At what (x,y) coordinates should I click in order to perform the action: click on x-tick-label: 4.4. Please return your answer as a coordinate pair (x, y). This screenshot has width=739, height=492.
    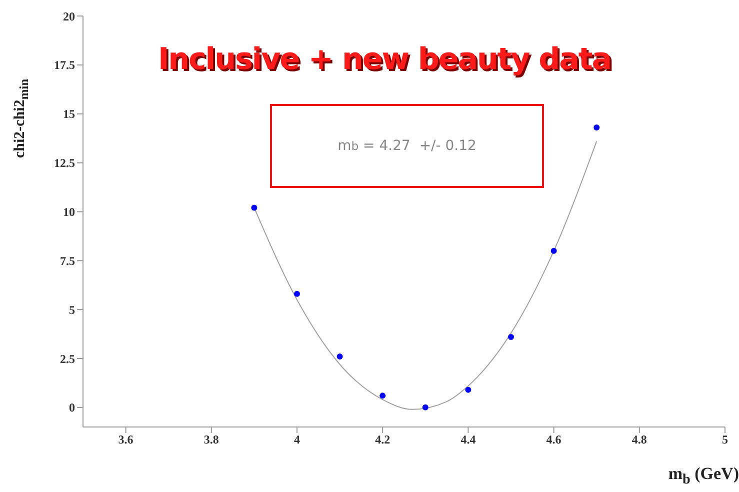
    Looking at the image, I should click on (468, 439).